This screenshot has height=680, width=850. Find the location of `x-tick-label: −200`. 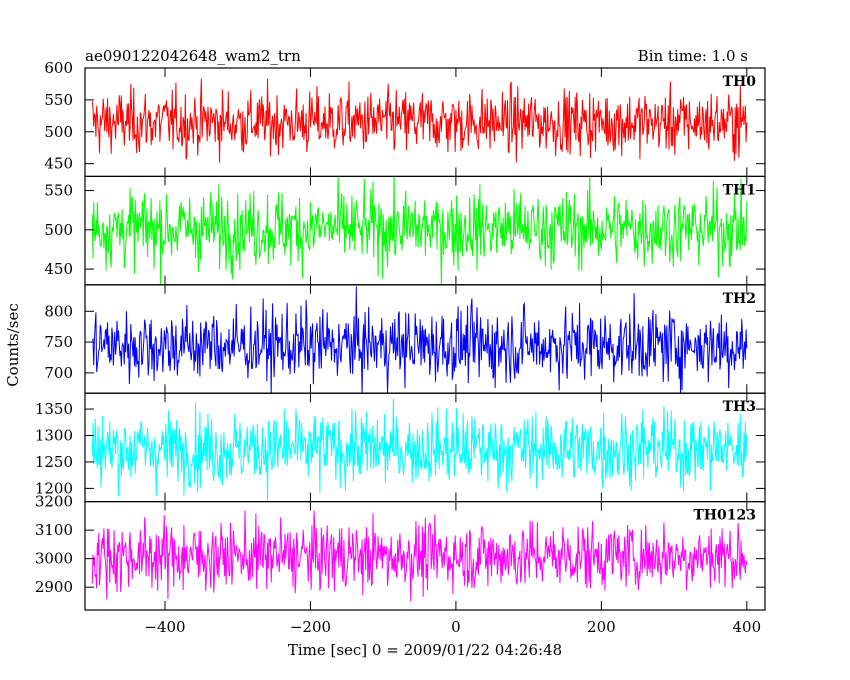

x-tick-label: −200 is located at coordinates (310, 627).